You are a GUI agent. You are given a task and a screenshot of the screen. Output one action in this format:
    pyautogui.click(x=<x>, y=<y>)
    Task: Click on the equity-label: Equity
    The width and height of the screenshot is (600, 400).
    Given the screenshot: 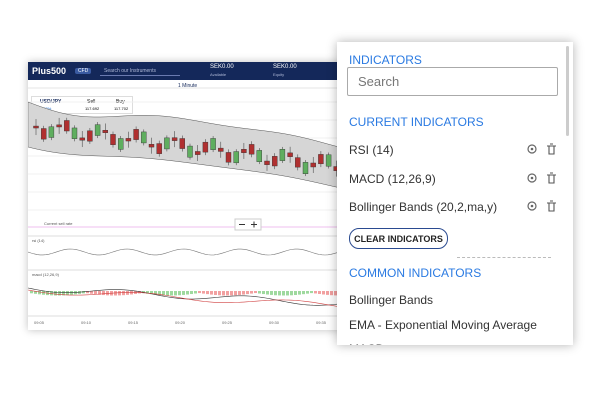 What is the action you would take?
    pyautogui.click(x=279, y=74)
    